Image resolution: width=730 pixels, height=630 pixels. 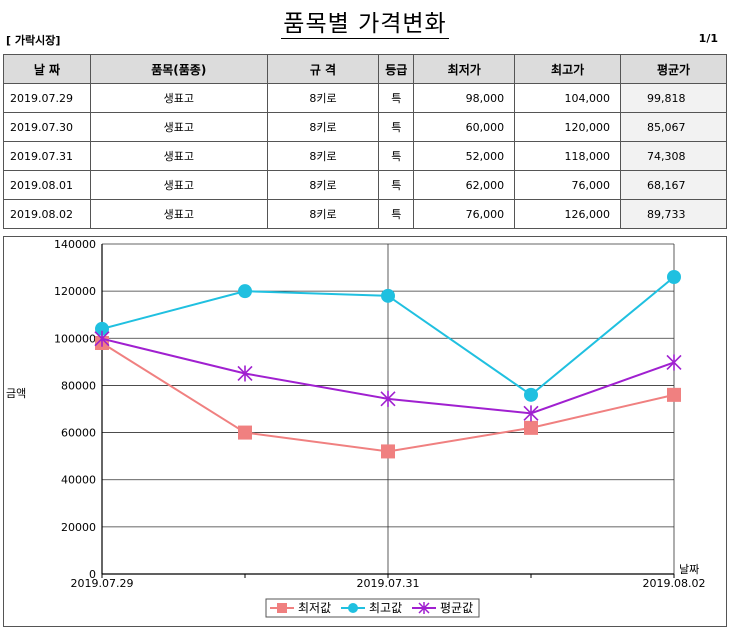 I want to click on legend-label: 최저값, so click(x=314, y=608).